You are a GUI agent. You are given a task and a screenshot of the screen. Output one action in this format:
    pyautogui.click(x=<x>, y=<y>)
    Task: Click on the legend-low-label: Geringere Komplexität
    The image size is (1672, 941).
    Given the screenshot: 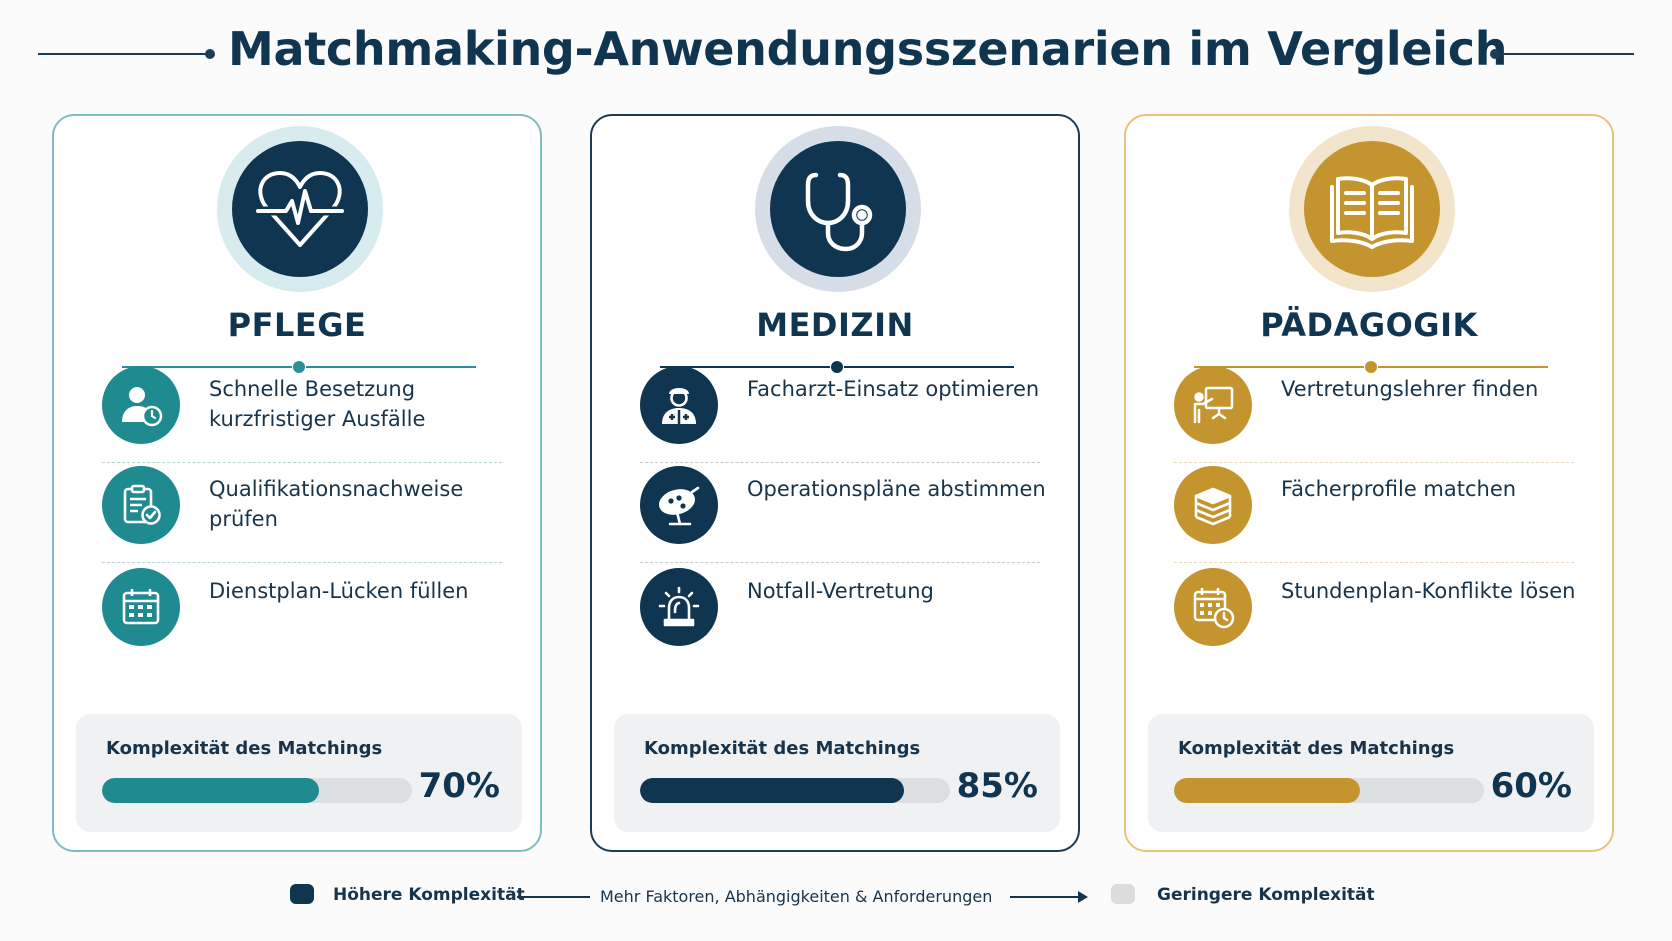 What is the action you would take?
    pyautogui.click(x=1266, y=895)
    